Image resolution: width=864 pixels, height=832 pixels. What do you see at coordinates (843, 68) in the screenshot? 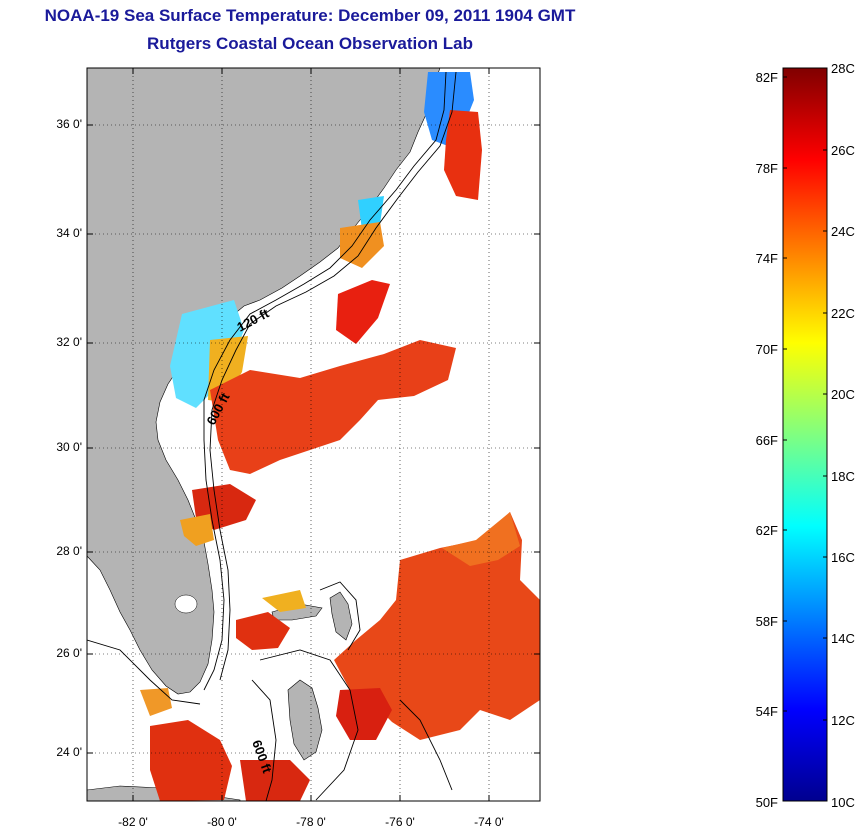
I see `colorbar-c-label: 28C` at bounding box center [843, 68].